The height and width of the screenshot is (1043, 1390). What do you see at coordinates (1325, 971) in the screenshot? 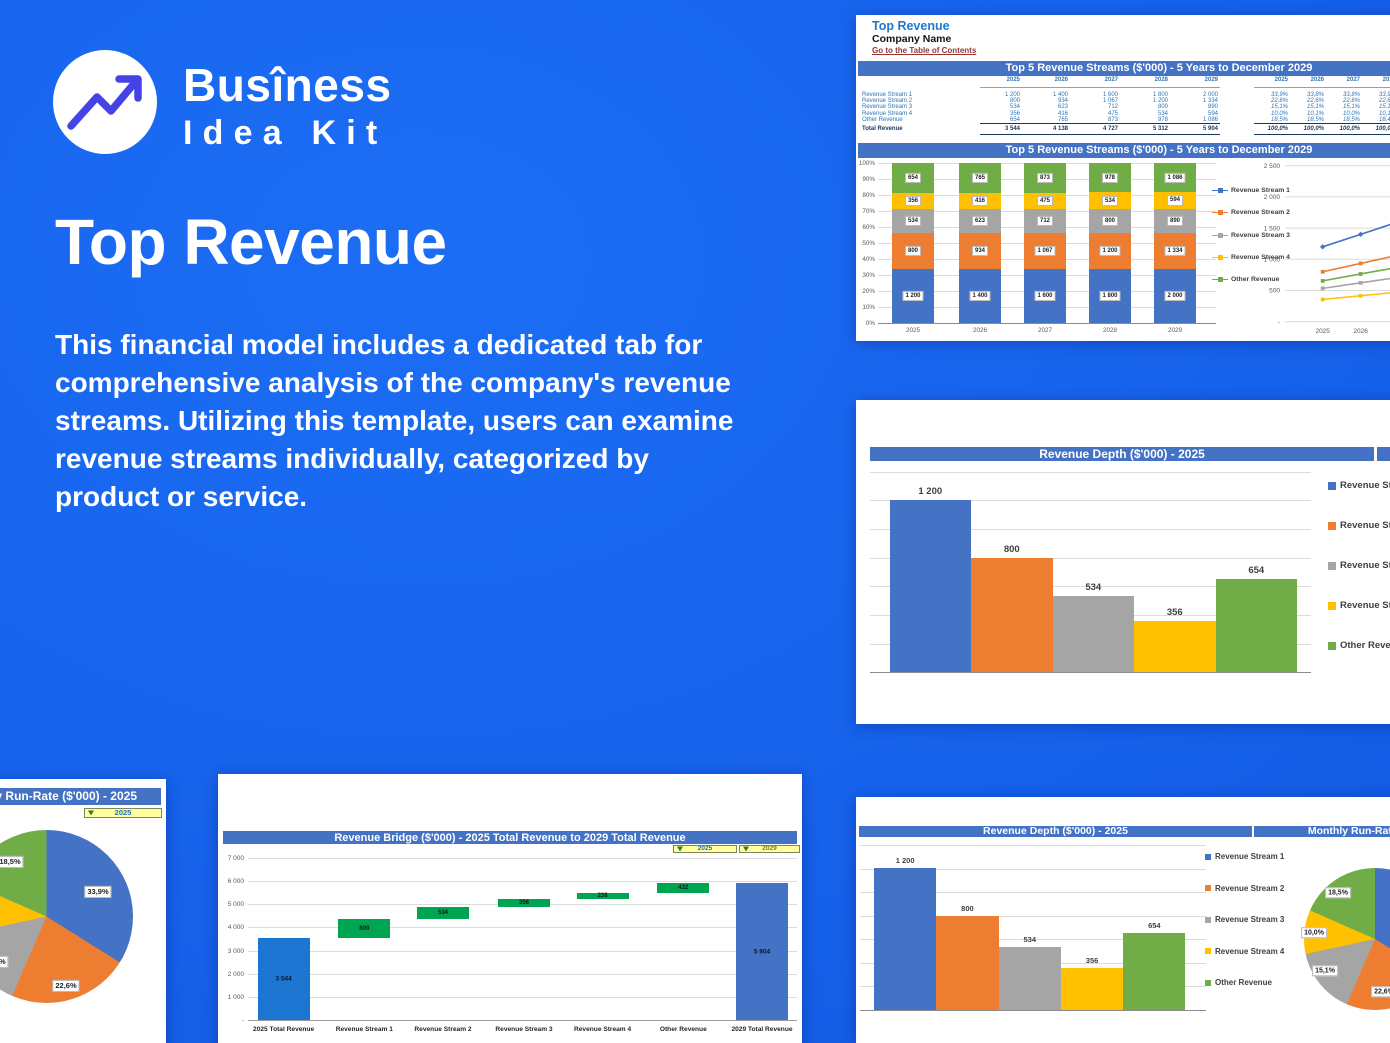
I see `pie-data-label: 15,1%` at bounding box center [1325, 971].